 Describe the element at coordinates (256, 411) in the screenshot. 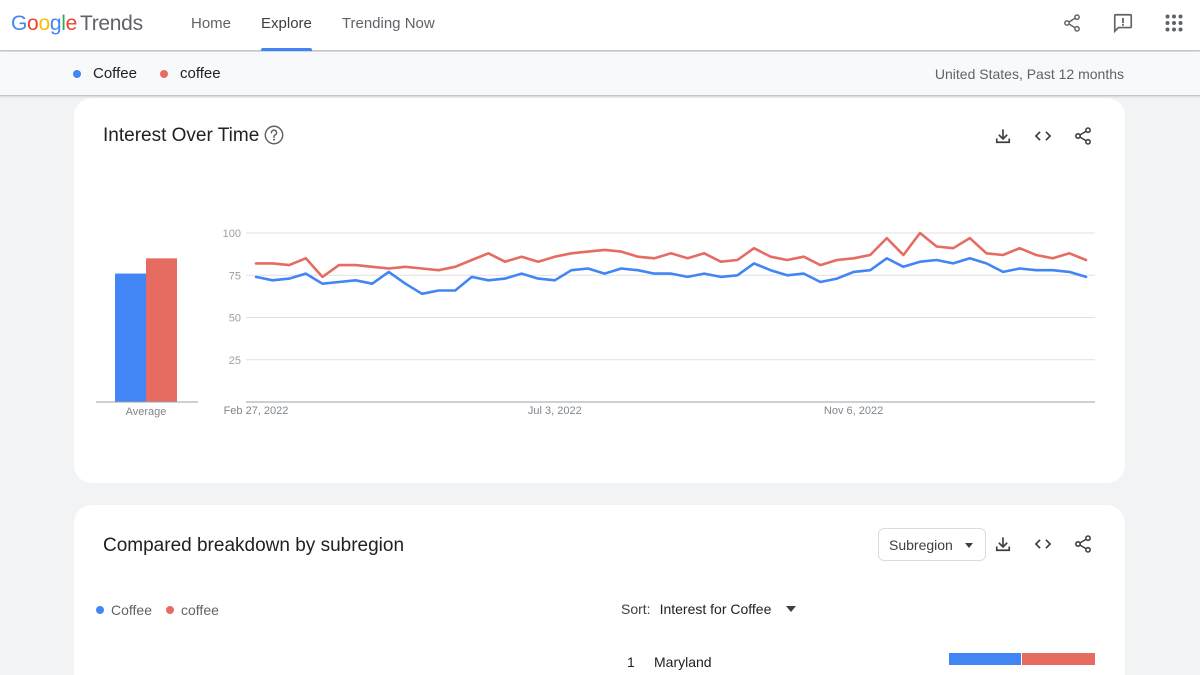

I see `x-tick-label: Feb 27, 2022` at that location.